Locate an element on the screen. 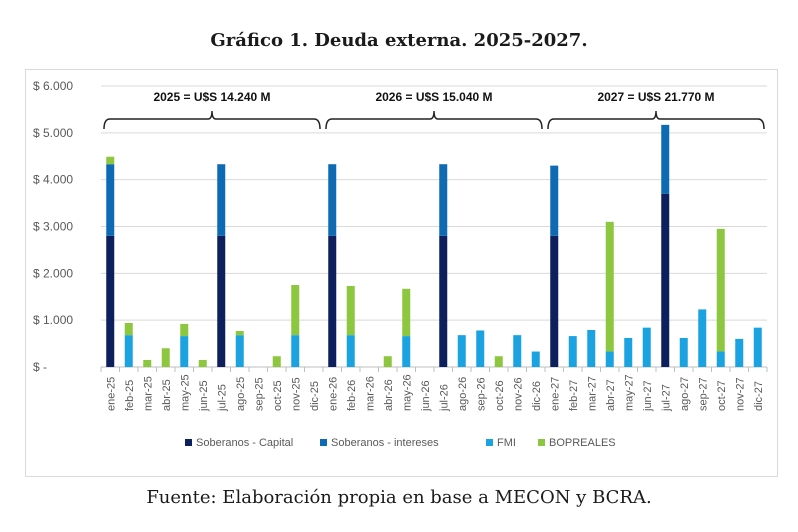 The height and width of the screenshot is (532, 798). x-tick-label: ago-25 is located at coordinates (241, 394).